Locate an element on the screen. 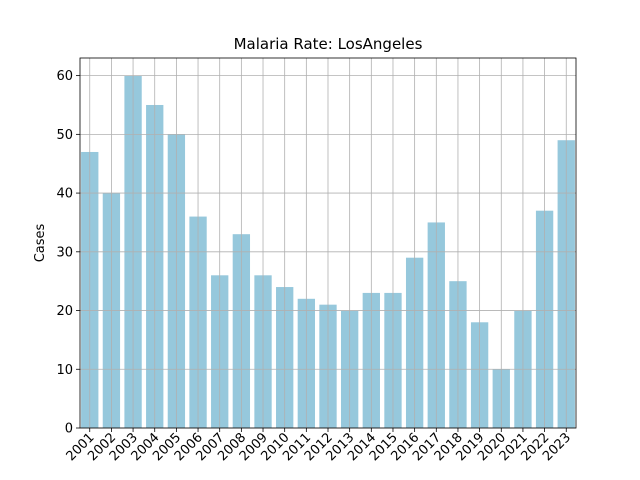 The height and width of the screenshot is (480, 640). y-tick-label: 50 is located at coordinates (64, 135).